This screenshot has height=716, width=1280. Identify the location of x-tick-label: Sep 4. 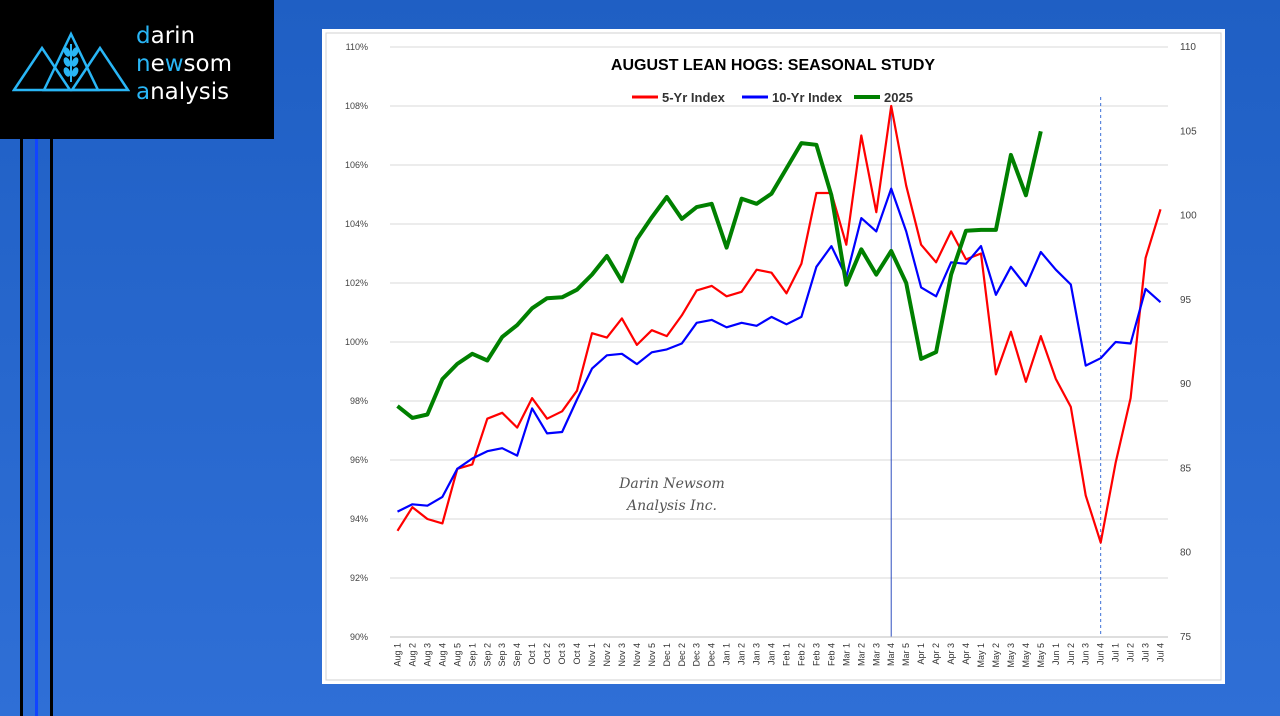
(517, 655).